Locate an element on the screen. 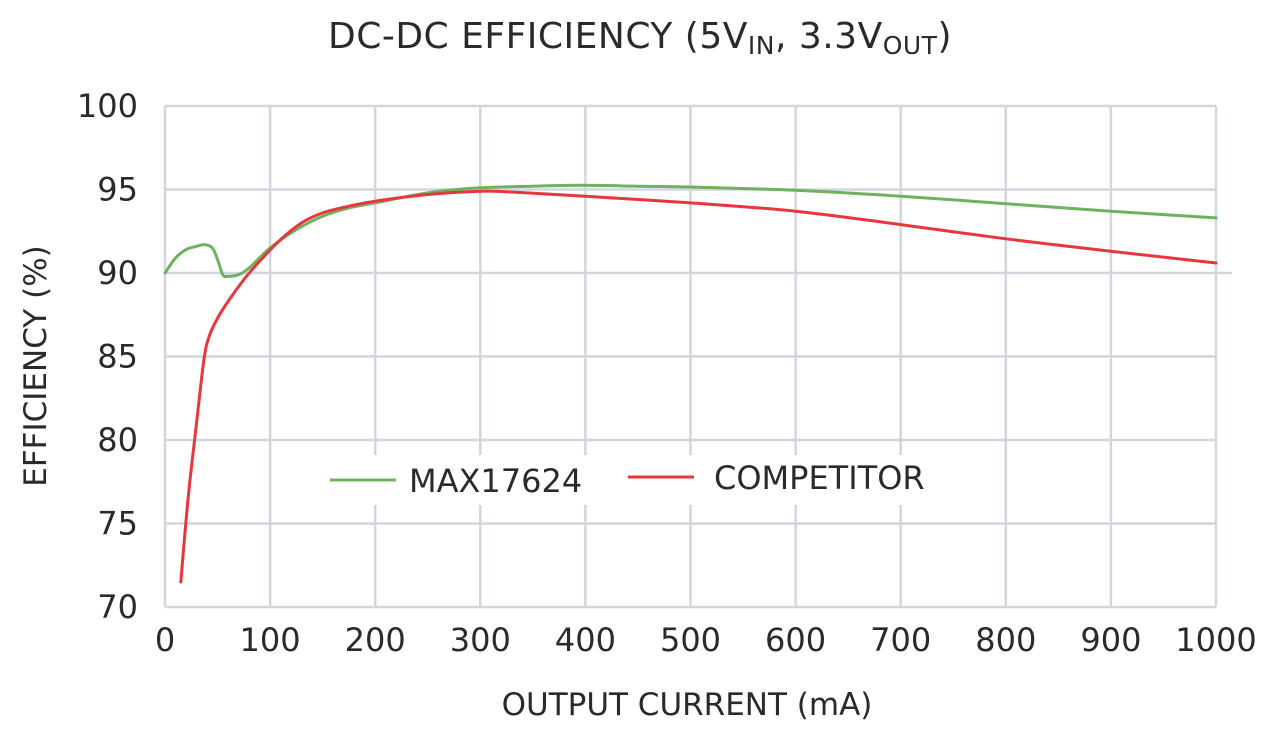  legend-label-max17624: MAX17624 is located at coordinates (495, 481).